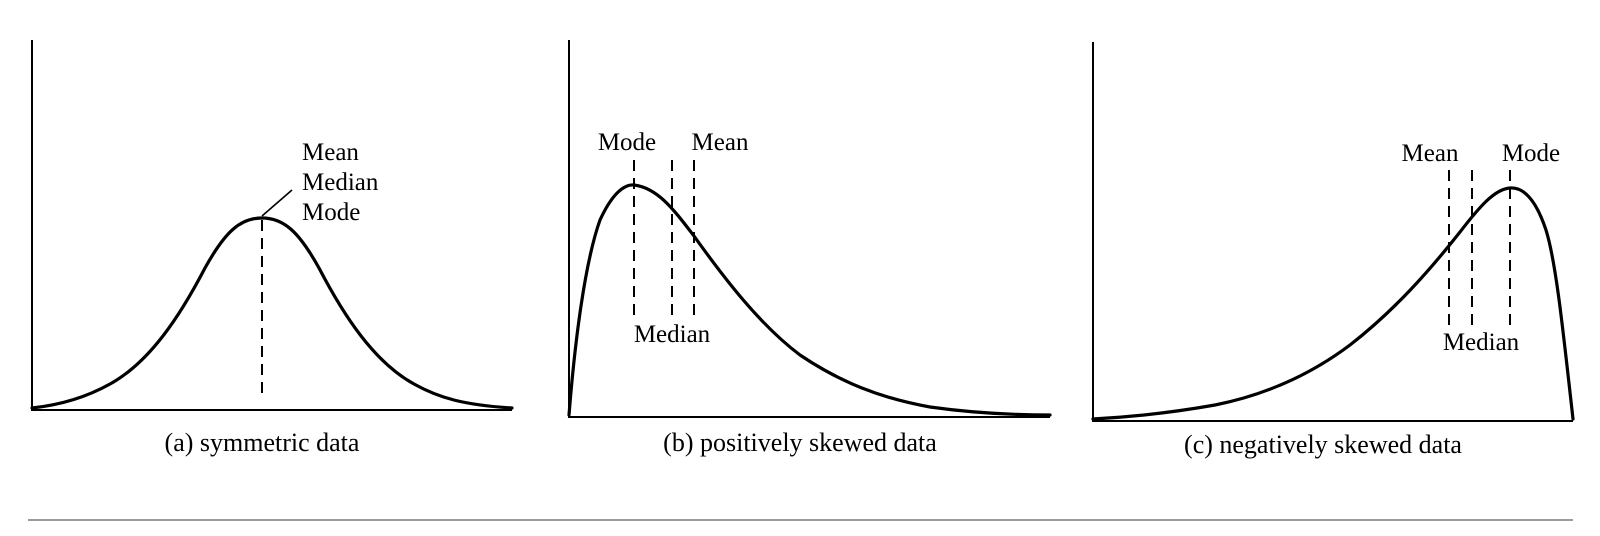  What do you see at coordinates (272, 313) in the screenshot?
I see `panel-a-curve` at bounding box center [272, 313].